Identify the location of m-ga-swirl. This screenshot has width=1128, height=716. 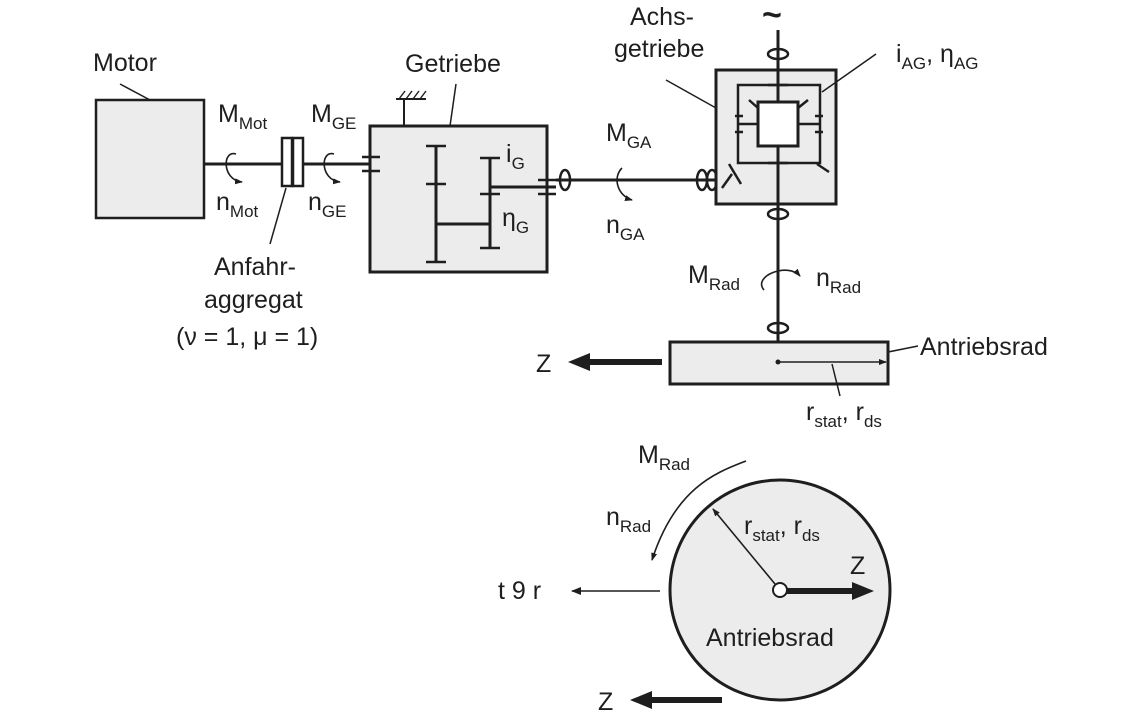
(624, 184).